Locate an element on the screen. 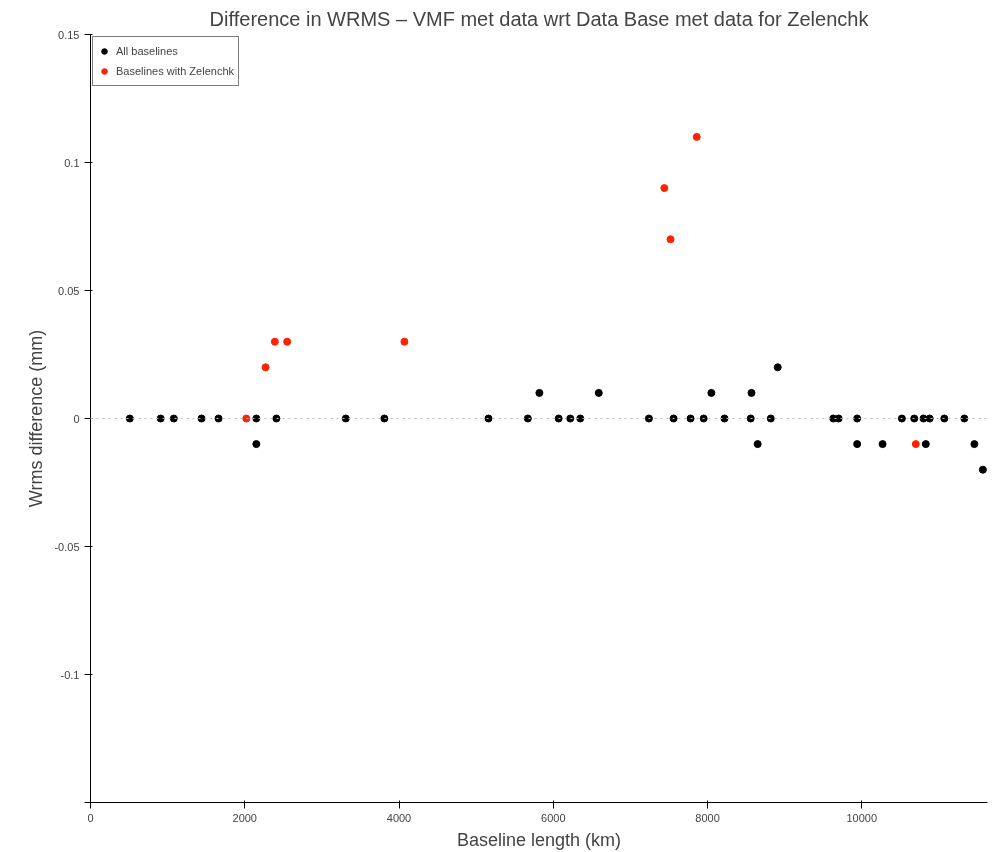 This screenshot has height=852, width=1007. chart-title: Difference in WRMS – VMF met data wrt Data Base met data for Zelenchk is located at coordinates (539, 18).